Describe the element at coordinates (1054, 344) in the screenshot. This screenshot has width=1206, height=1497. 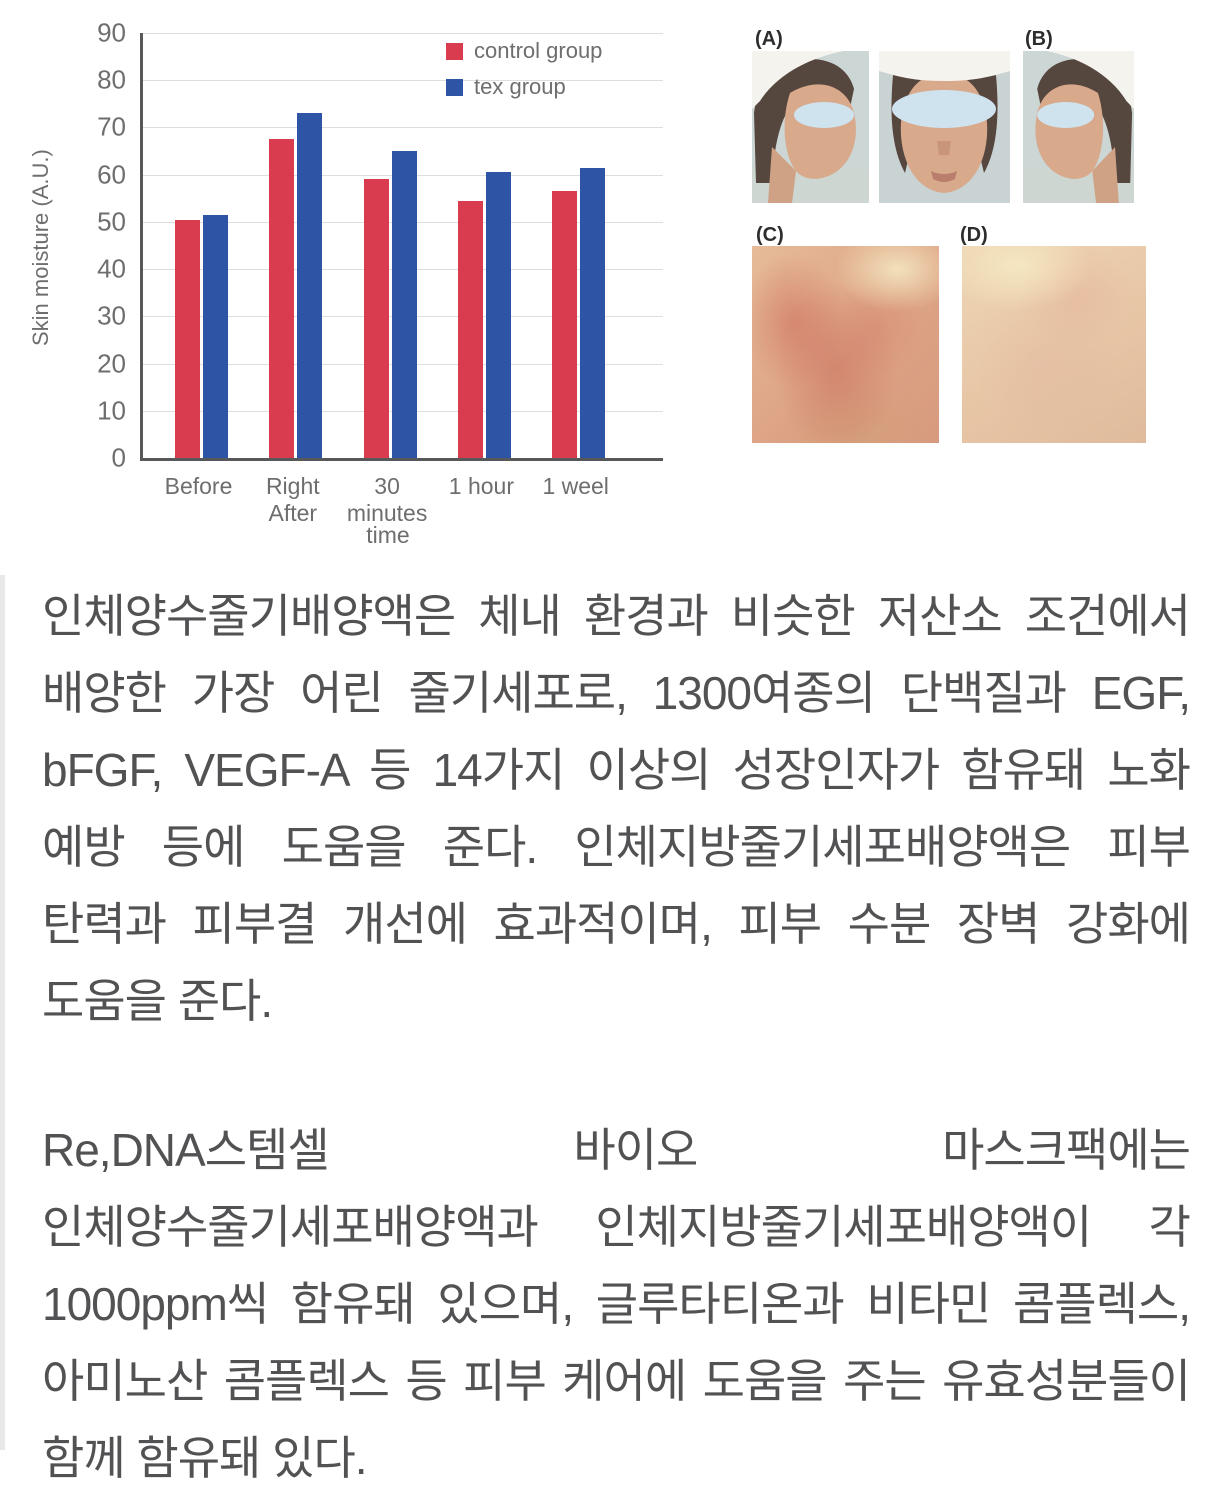
I see `skin-closeup-after` at that location.